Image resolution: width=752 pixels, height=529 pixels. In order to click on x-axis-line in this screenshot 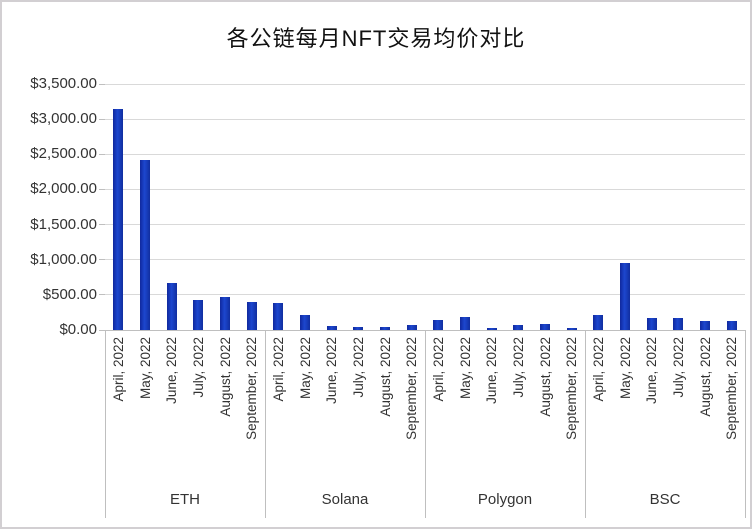, I will do `click(425, 330)`.